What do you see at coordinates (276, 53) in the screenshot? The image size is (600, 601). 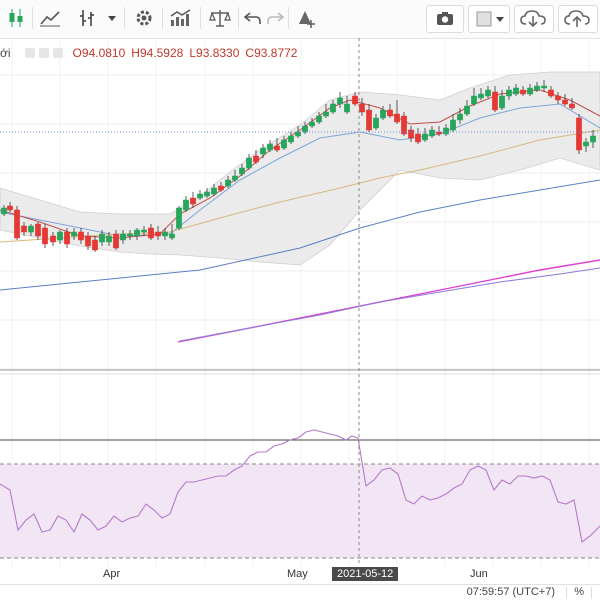 I see `close-value: 93.8772` at bounding box center [276, 53].